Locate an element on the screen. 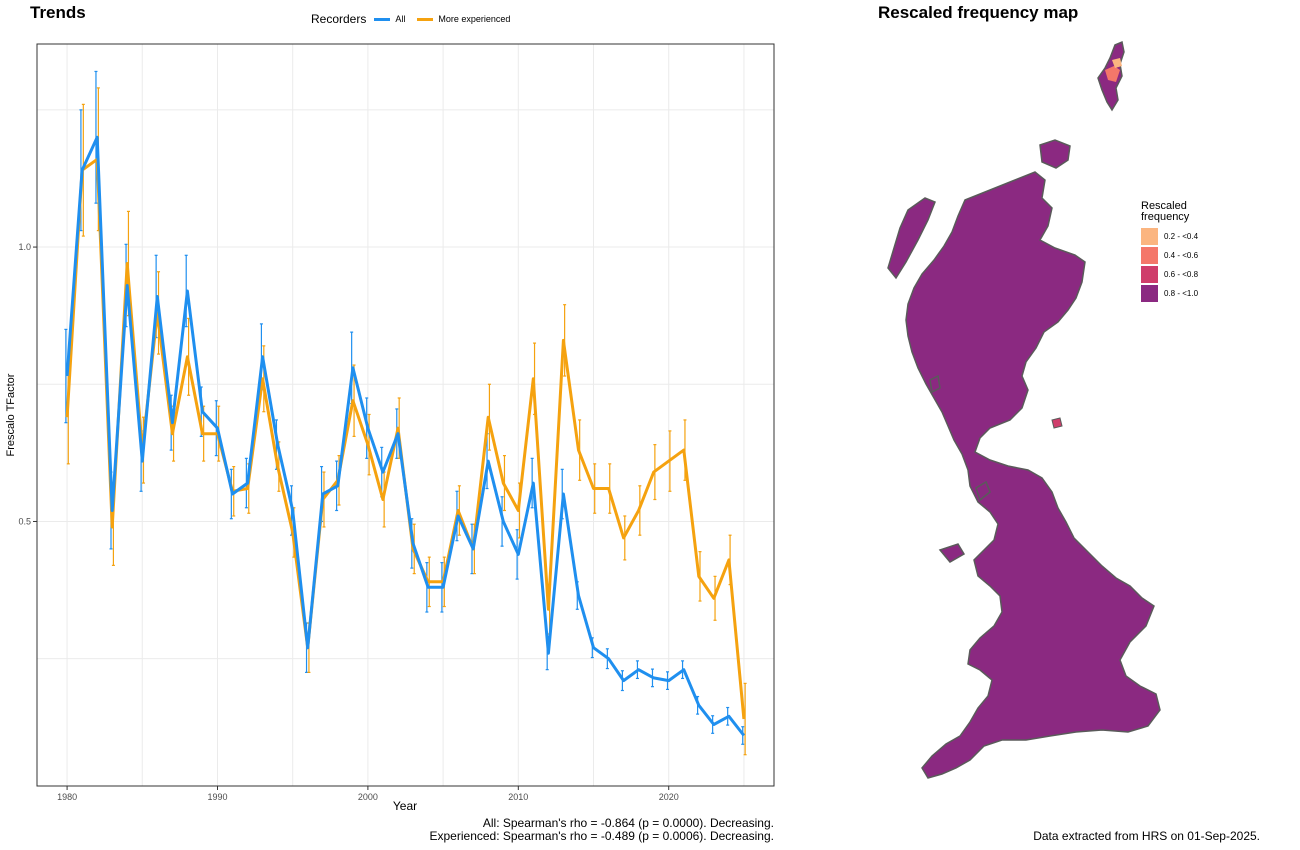  legend-item-all: All is located at coordinates (389, 19).